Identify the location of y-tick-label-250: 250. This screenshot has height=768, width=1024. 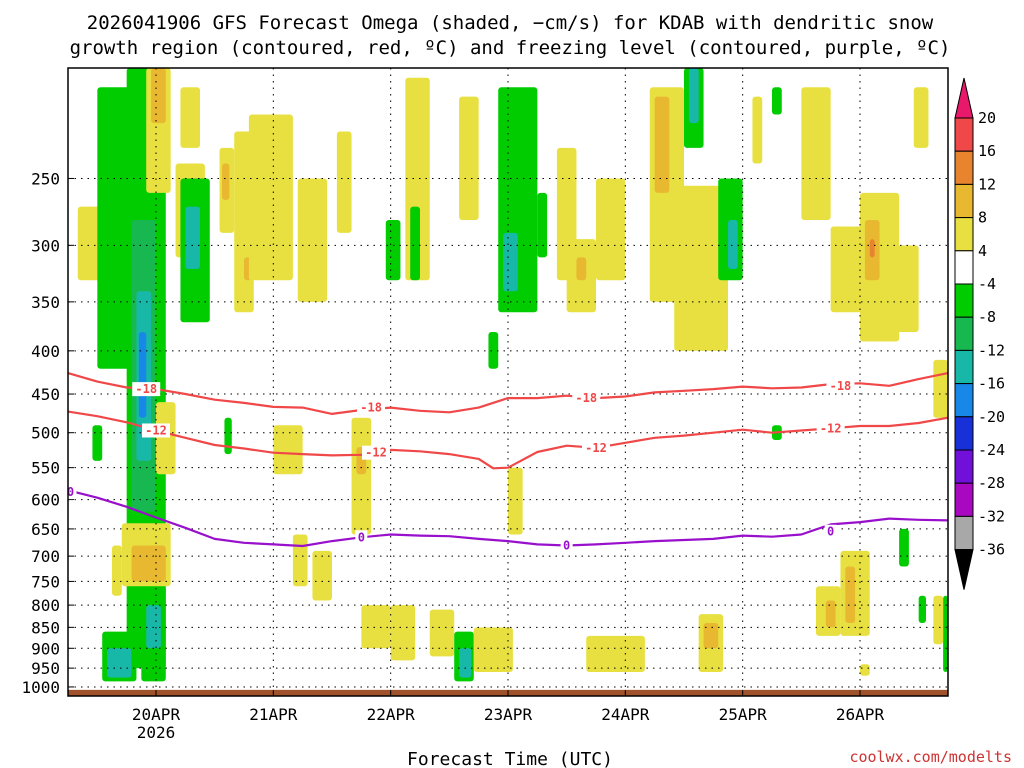
(45, 178).